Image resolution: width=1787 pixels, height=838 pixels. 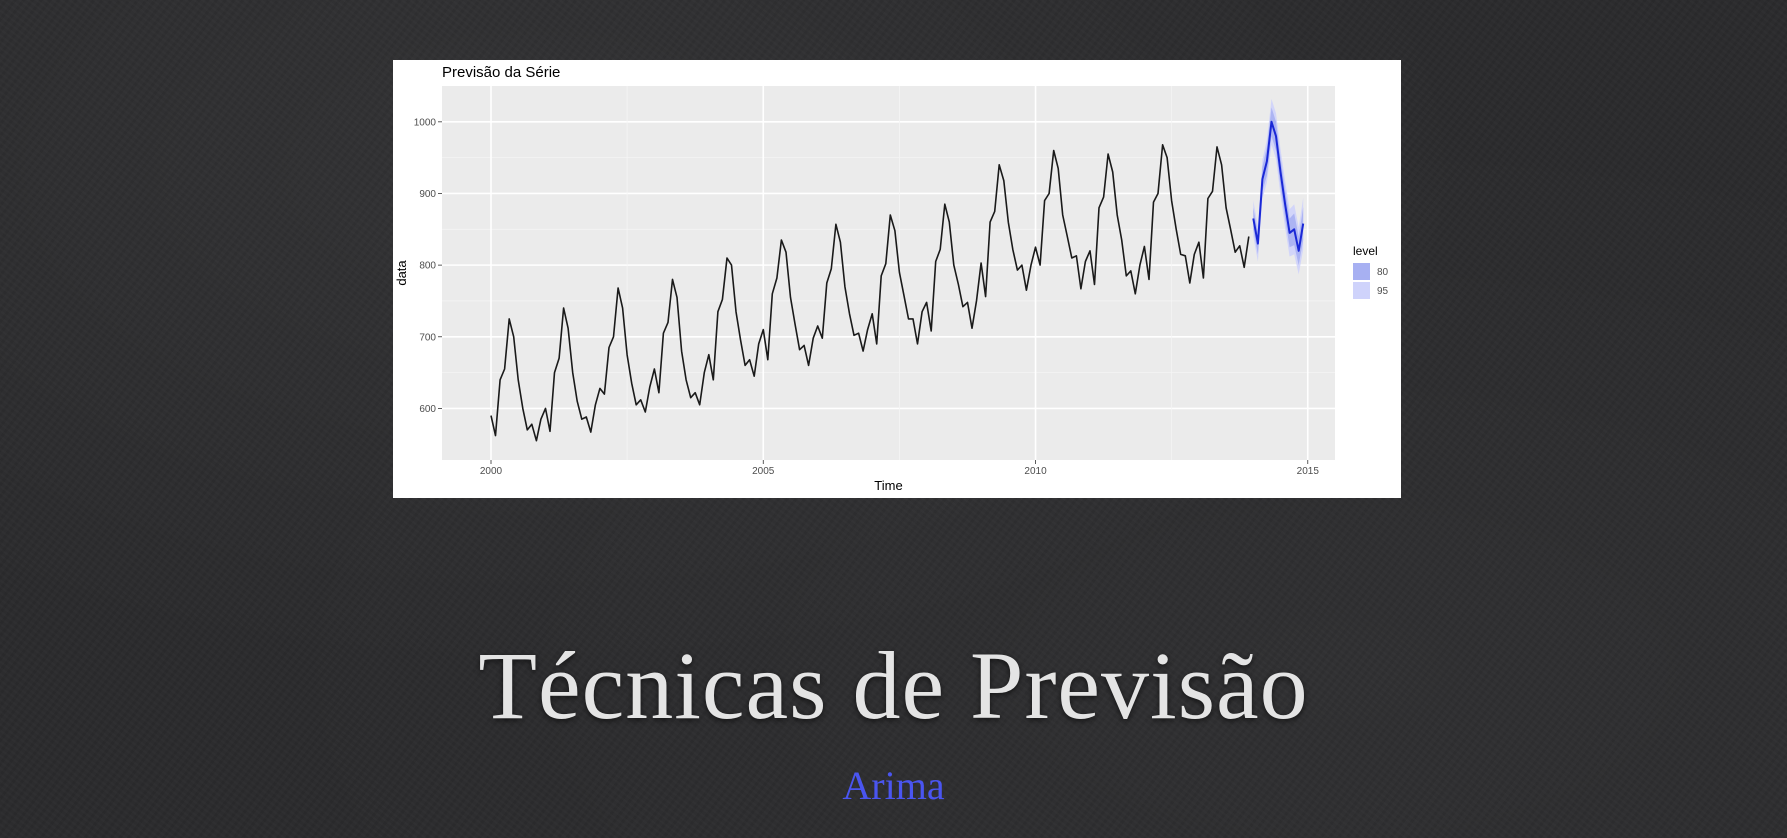 I want to click on legend-label-80: 80, so click(x=1383, y=272).